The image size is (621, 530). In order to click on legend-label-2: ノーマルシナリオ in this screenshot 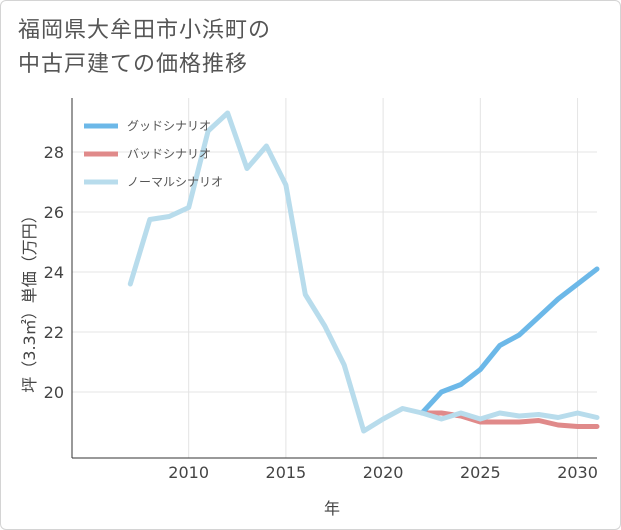, I will do `click(175, 182)`.